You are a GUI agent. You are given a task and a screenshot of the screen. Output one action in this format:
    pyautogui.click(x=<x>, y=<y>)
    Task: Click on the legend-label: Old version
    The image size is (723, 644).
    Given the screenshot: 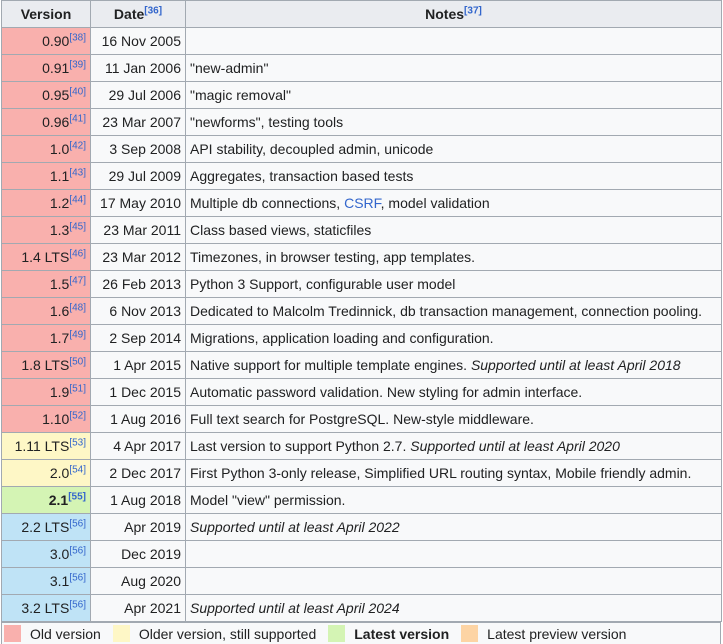 What is the action you would take?
    pyautogui.click(x=65, y=633)
    